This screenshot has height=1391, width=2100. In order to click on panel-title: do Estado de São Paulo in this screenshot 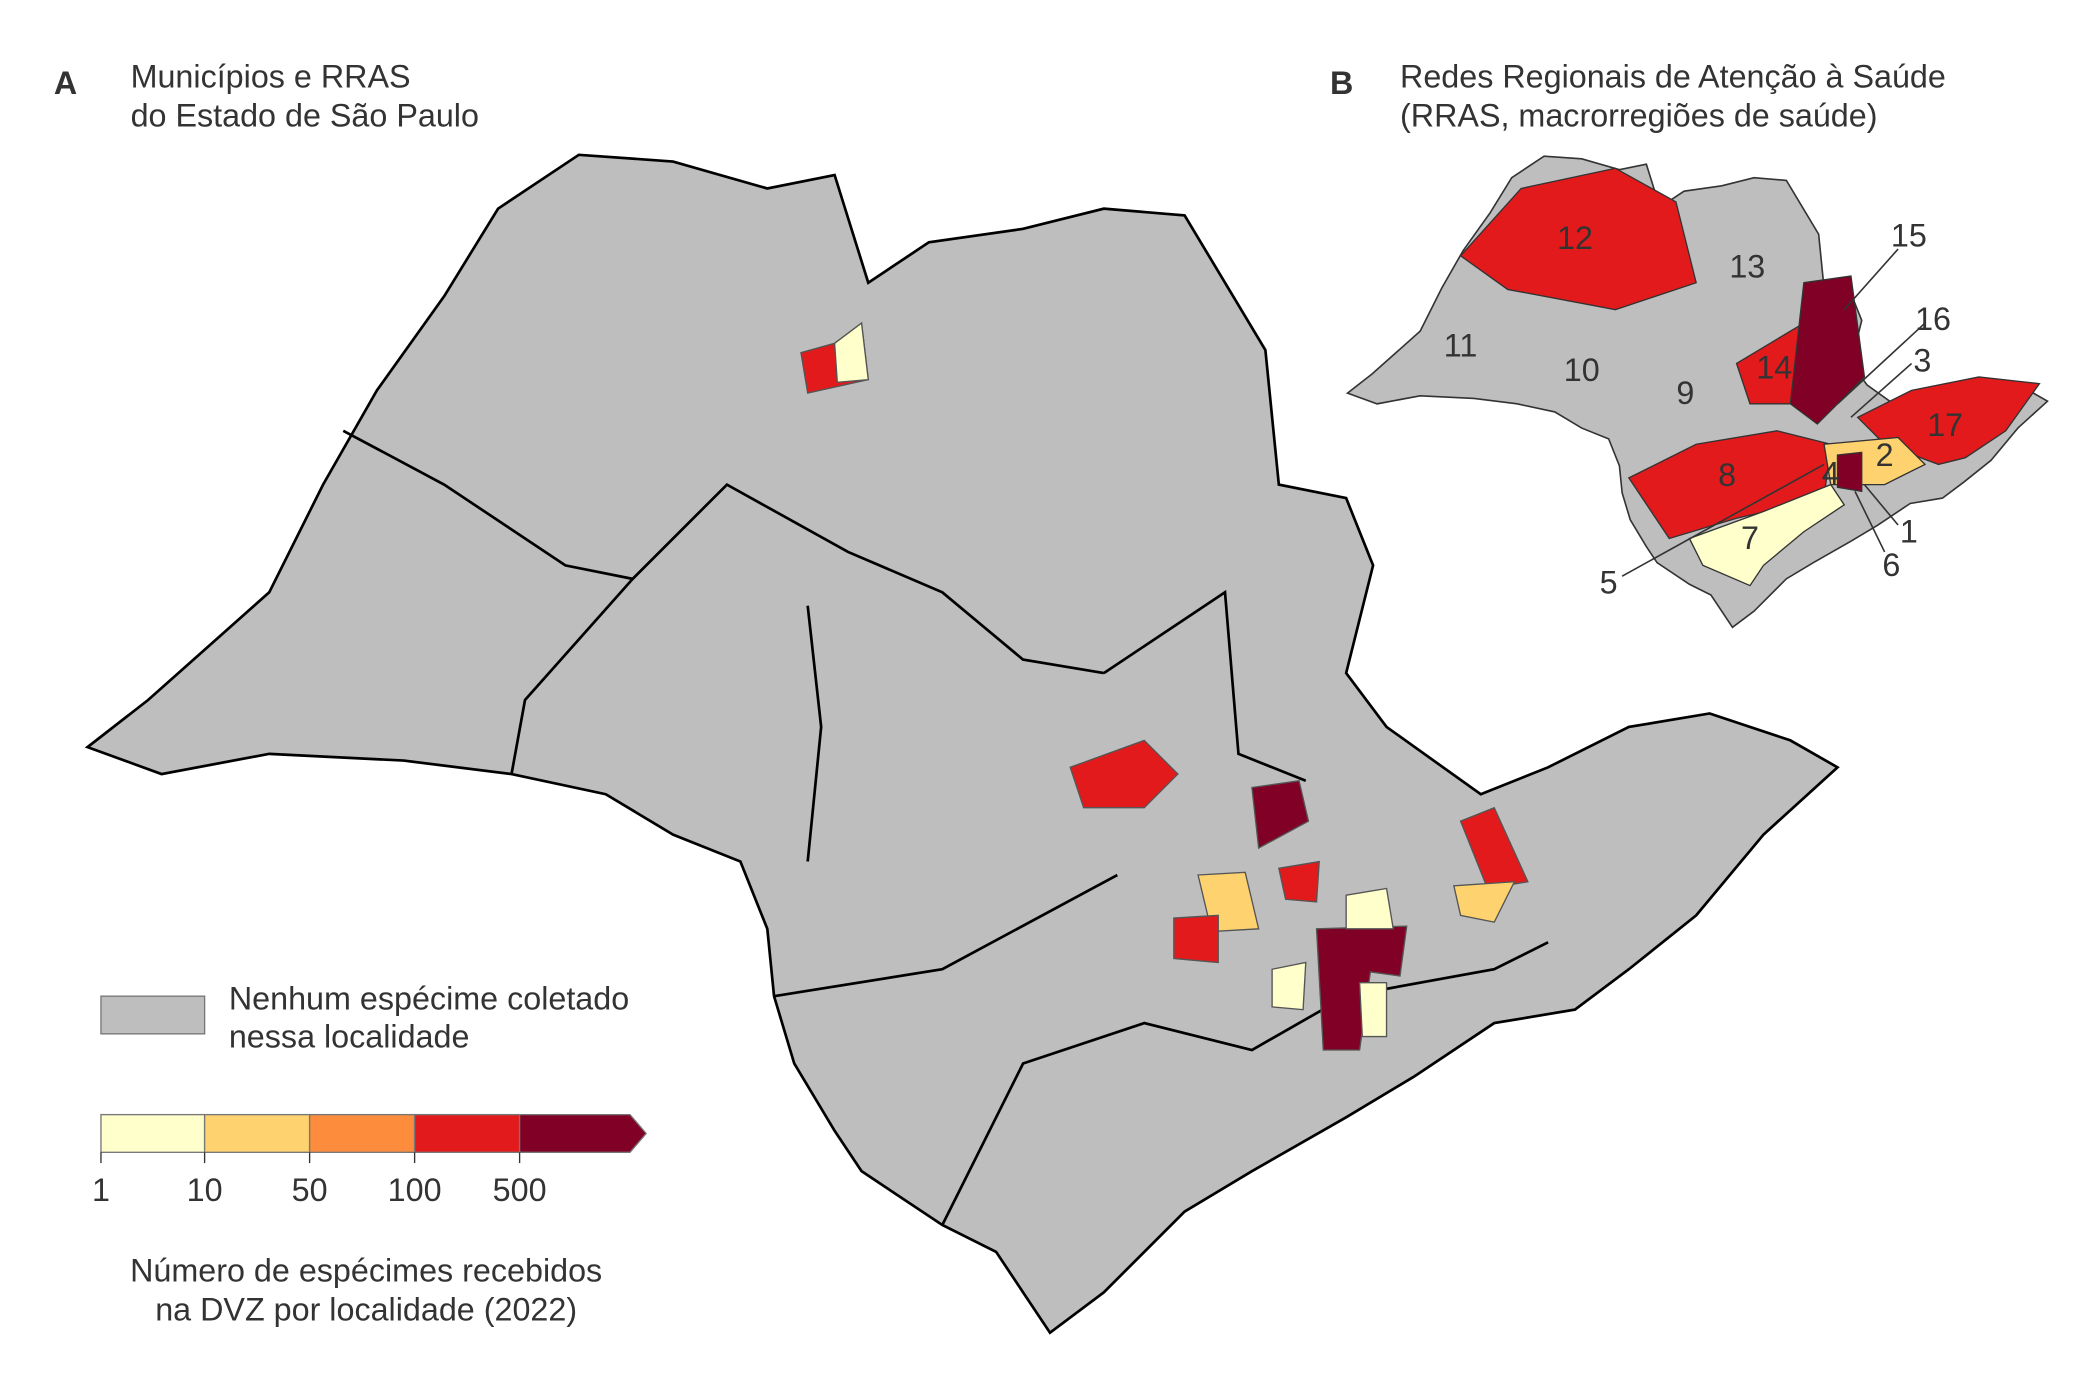, I will do `click(305, 116)`.